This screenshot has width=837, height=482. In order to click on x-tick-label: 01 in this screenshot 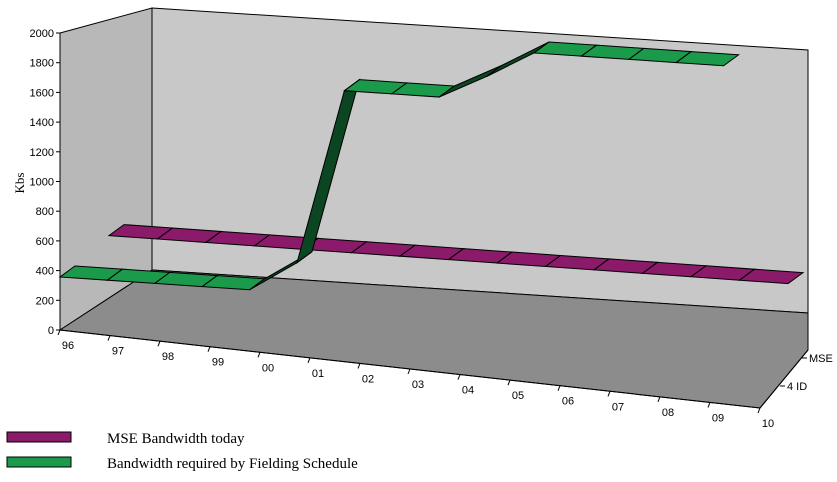, I will do `click(318, 374)`.